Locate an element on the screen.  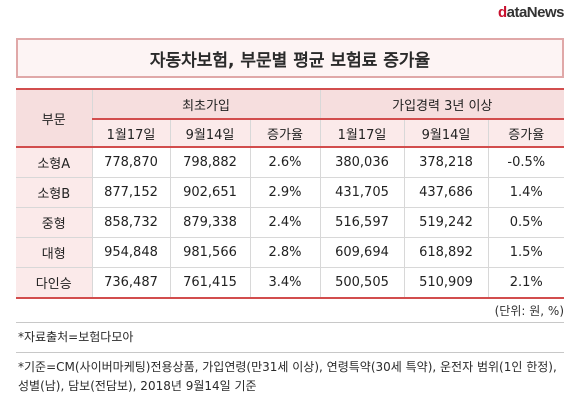
table-cell: 877,152 is located at coordinates (131, 192).